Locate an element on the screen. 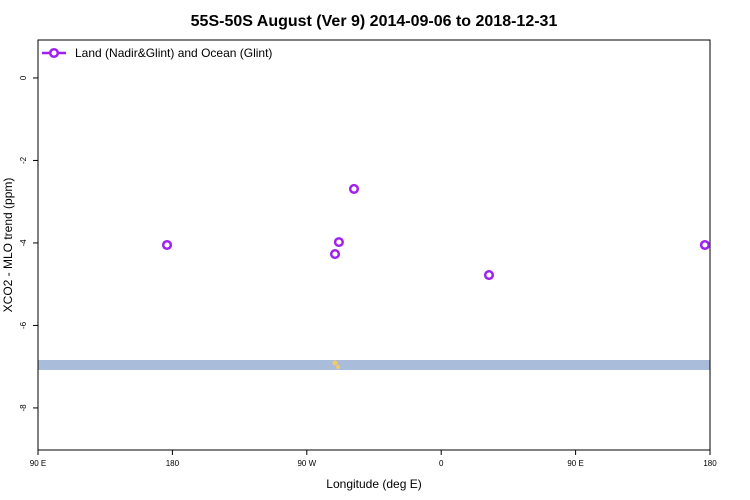 The image size is (750, 500). y-tick-label: -8 is located at coordinates (23, 408).